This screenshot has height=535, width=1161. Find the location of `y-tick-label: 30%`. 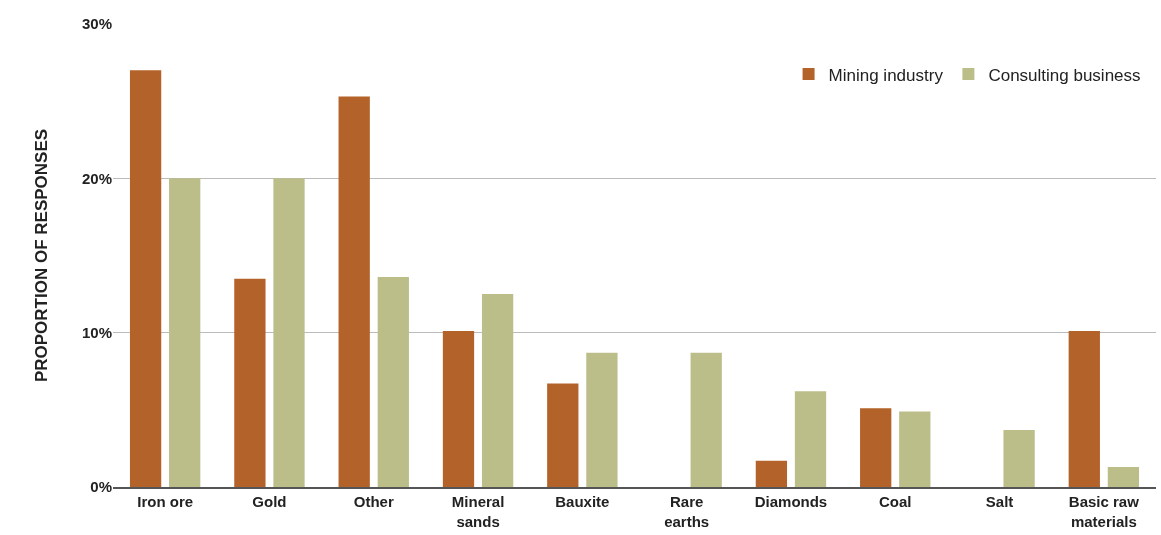

y-tick-label: 30% is located at coordinates (96, 24).